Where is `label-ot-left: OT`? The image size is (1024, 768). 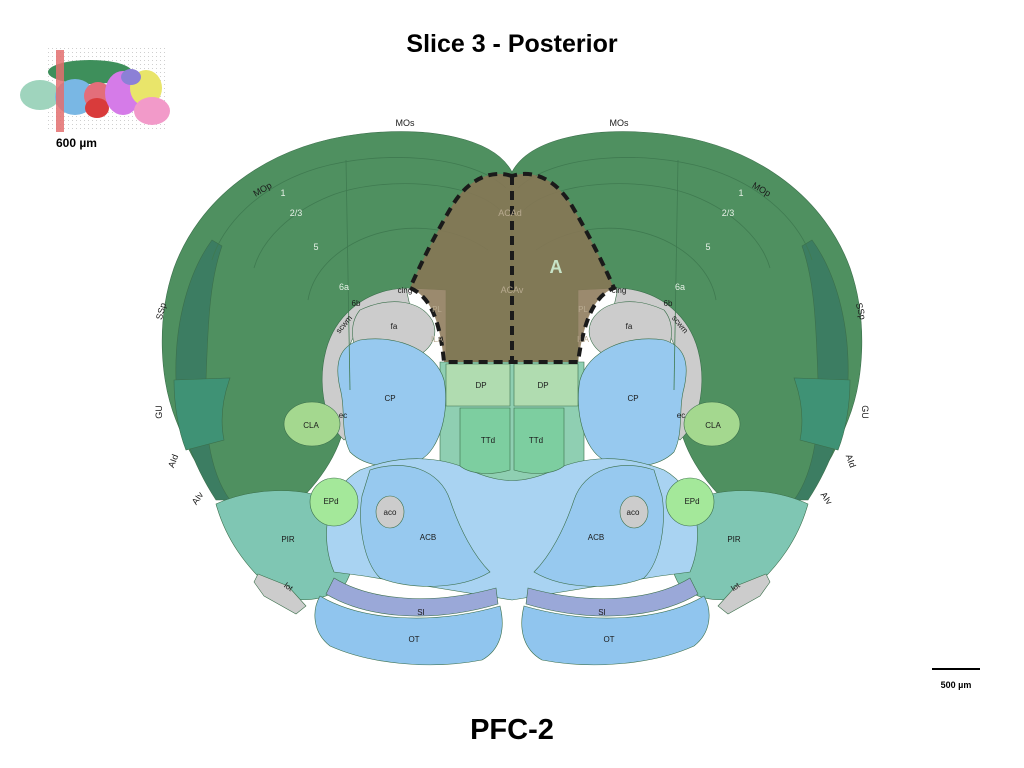
label-ot-left: OT is located at coordinates (413, 639).